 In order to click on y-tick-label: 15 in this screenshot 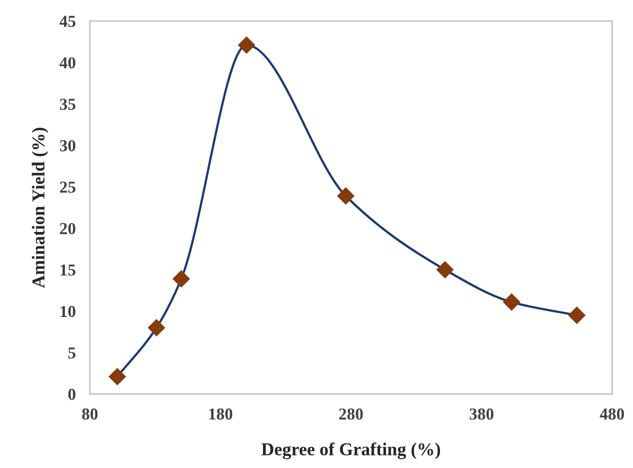, I will do `click(68, 270)`.